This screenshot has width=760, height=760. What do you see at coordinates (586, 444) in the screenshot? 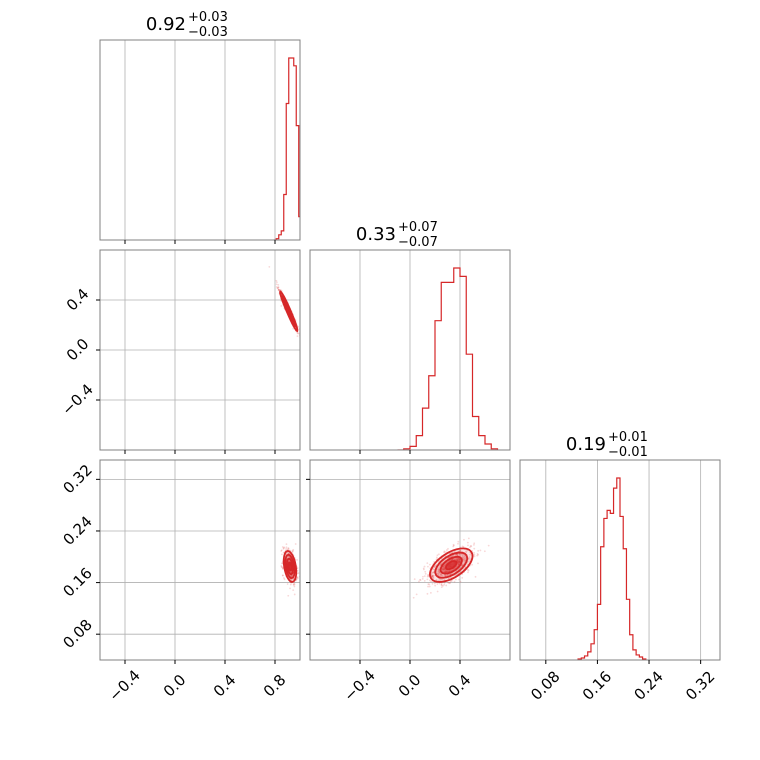
I see `title-value: 0.19` at bounding box center [586, 444].